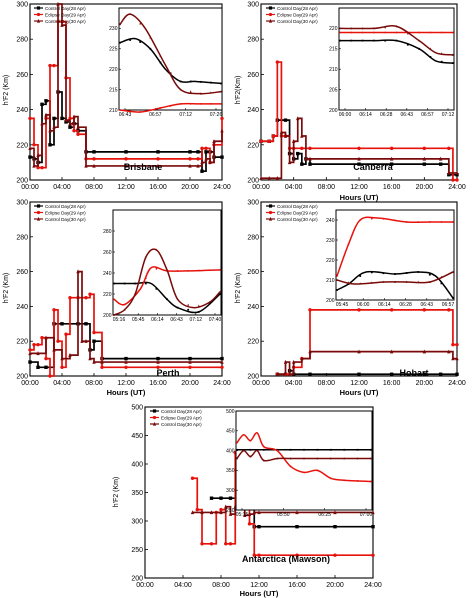 This screenshot has width=472, height=598. Describe the element at coordinates (253, 5) in the screenshot. I see `y-tick-label: 300` at that location.